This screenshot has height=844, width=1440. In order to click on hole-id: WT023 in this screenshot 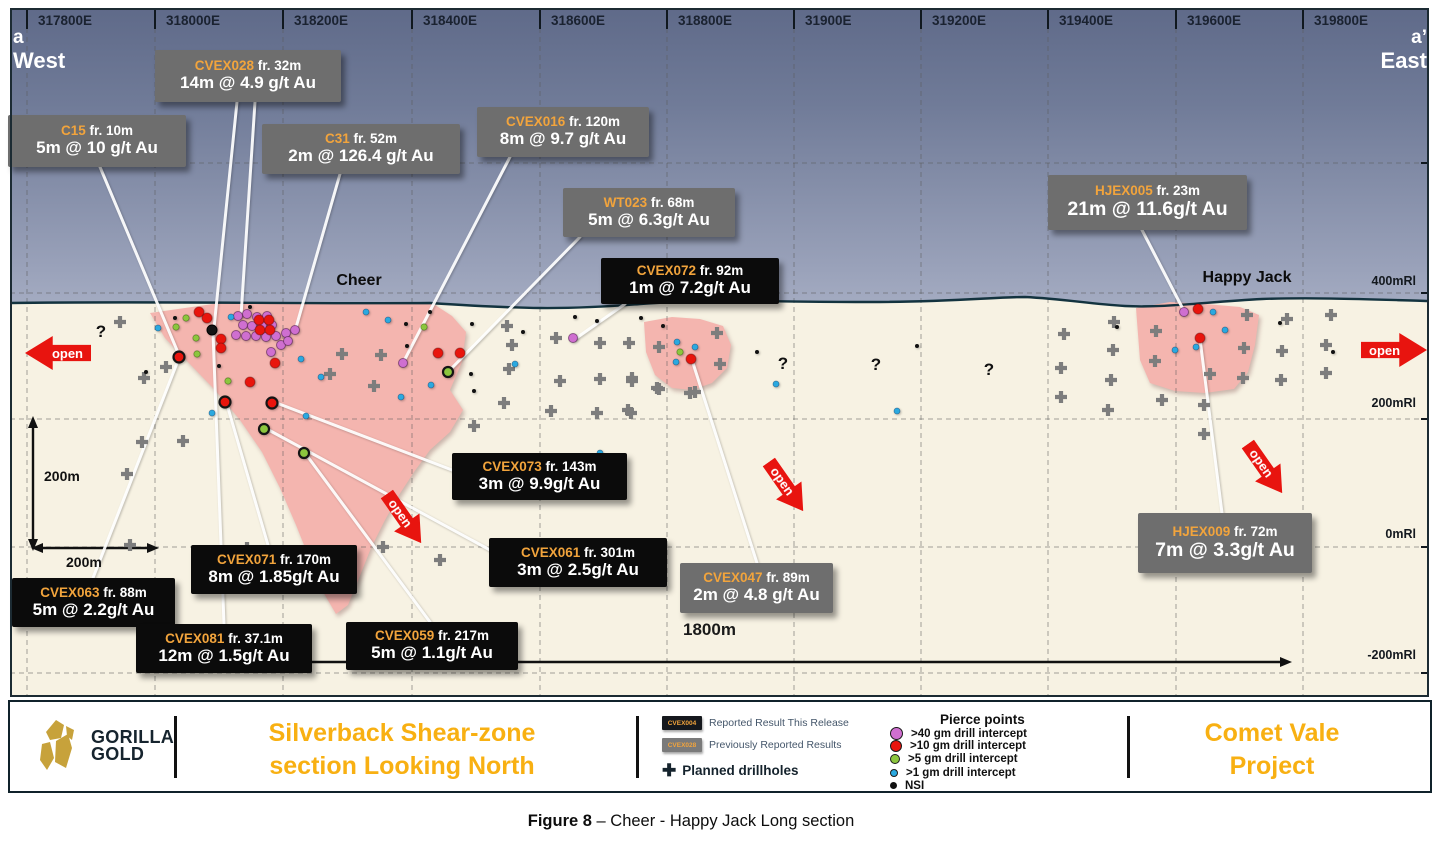, I will do `click(625, 202)`.